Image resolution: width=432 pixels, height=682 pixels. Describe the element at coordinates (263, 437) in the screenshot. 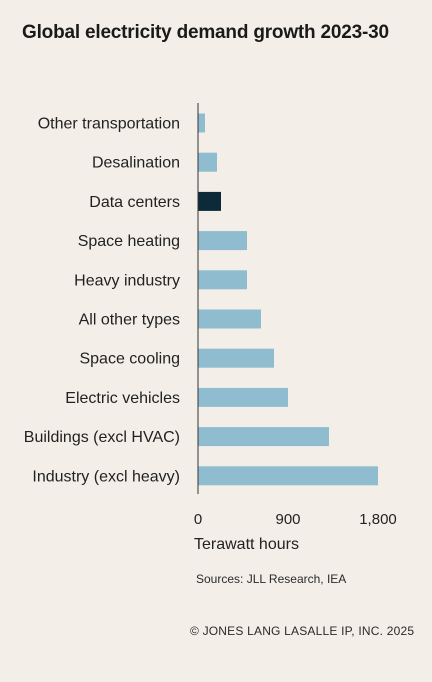

I see `bar-buildings-excl-hvac` at that location.